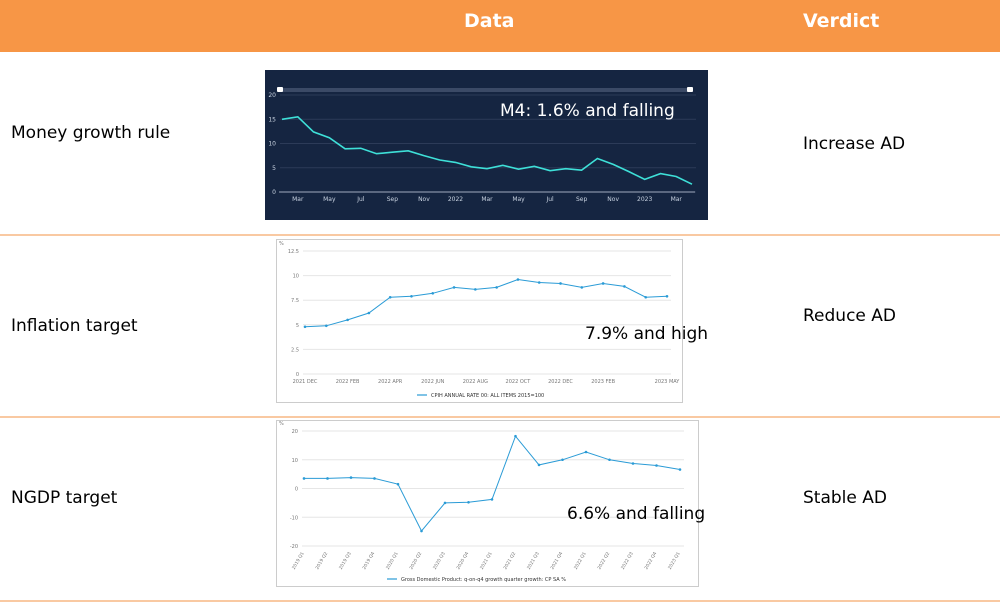 Image resolution: width=1000 pixels, height=602 pixels. I want to click on x-tick-label: 2021 Q2, so click(509, 561).